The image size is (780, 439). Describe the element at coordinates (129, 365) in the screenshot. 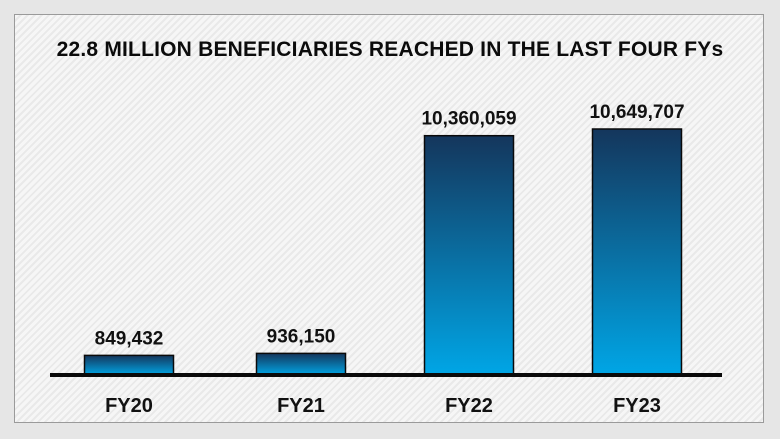

I see `bar-fy20` at that location.